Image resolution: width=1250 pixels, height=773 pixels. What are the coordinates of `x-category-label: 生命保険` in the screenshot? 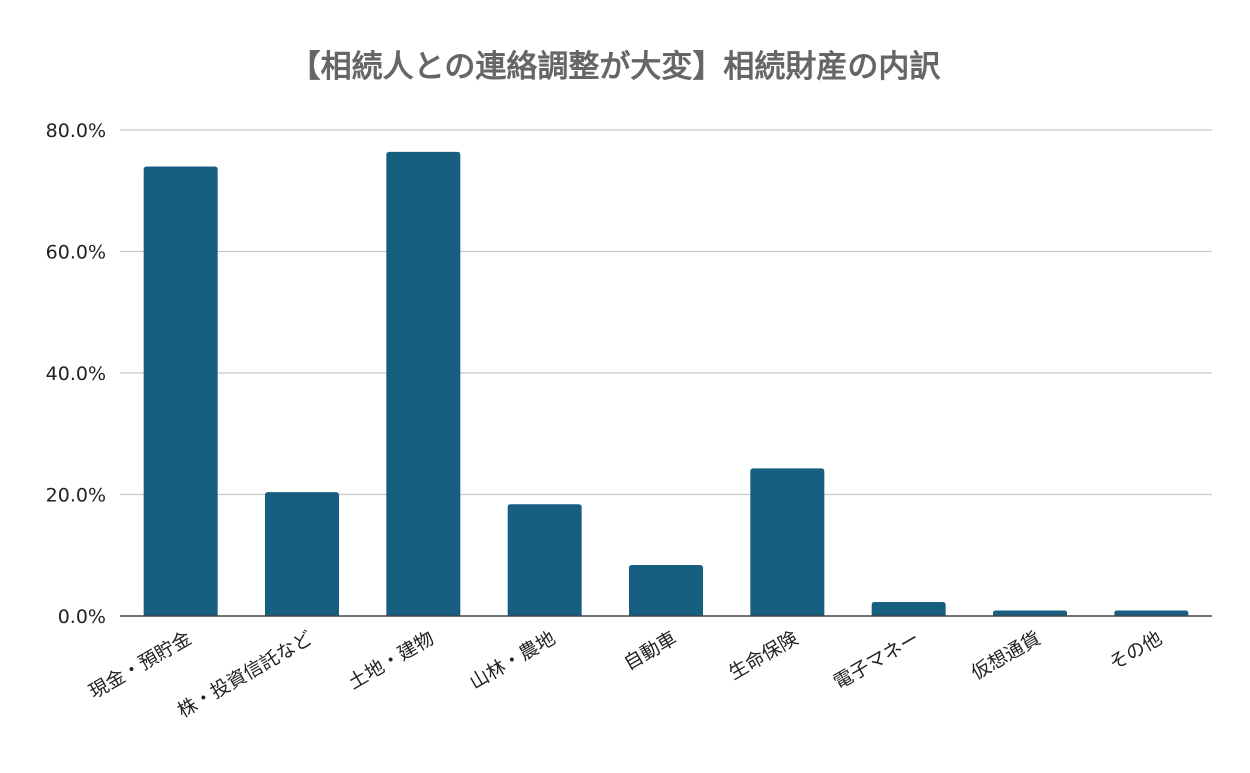 It's located at (763, 655).